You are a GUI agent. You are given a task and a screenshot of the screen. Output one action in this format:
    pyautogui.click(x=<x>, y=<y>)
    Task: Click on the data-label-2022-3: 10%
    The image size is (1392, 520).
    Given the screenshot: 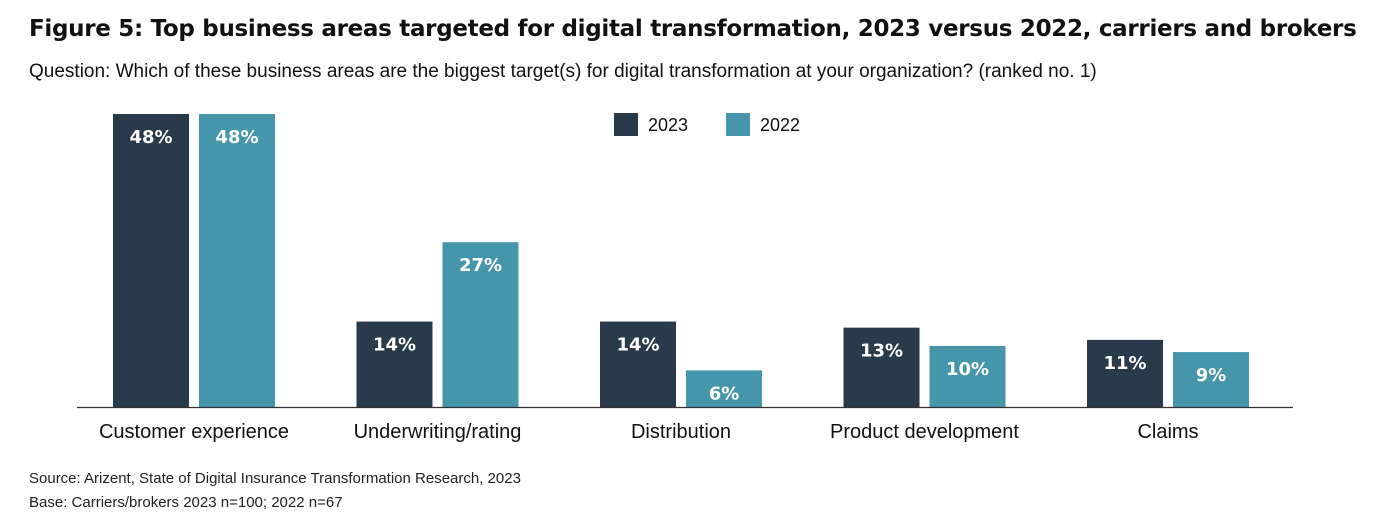 What is the action you would take?
    pyautogui.click(x=967, y=369)
    